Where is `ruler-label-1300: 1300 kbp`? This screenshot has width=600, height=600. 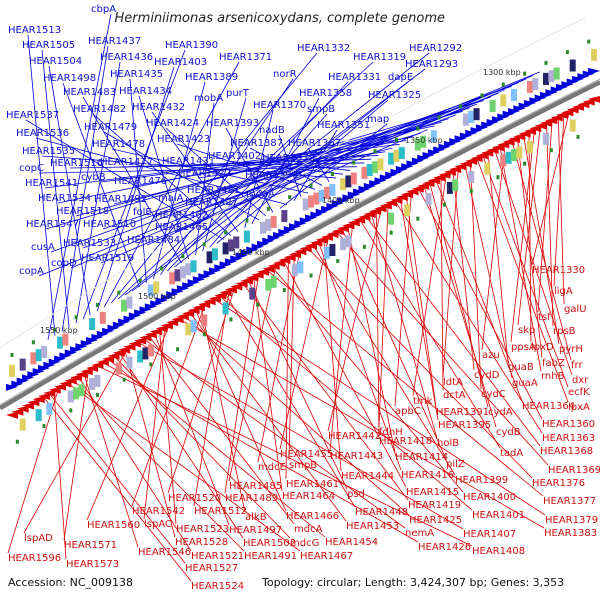
ruler-label-1300: 1300 kbp is located at coordinates (502, 72).